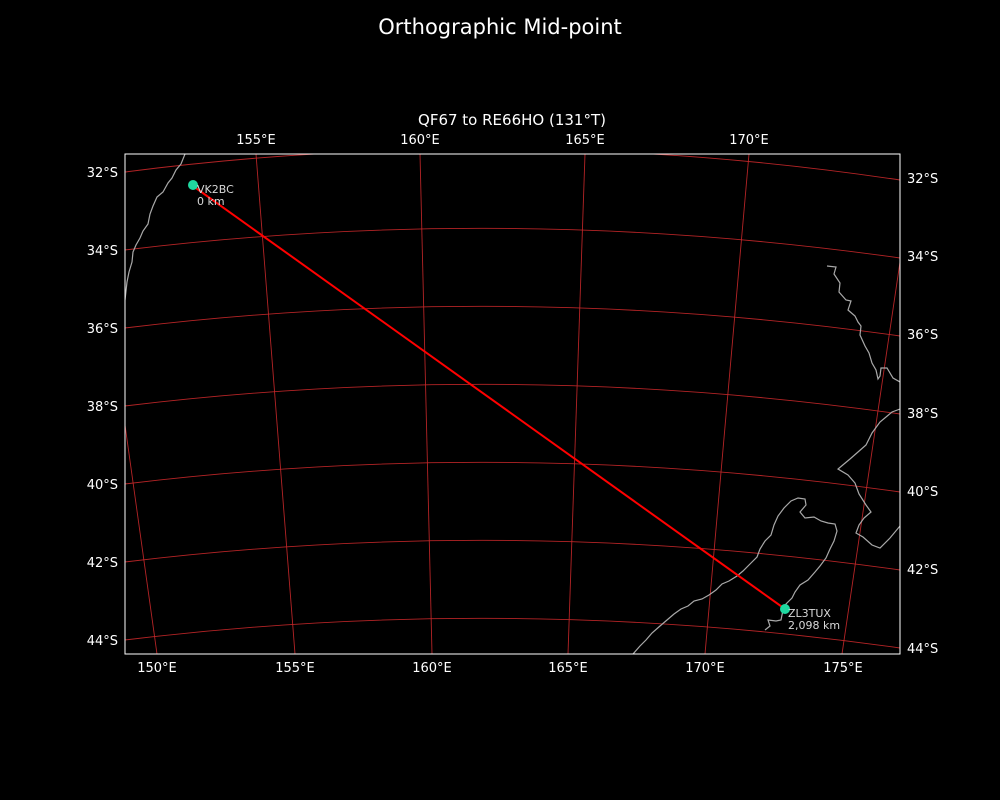 The width and height of the screenshot is (1000, 800). What do you see at coordinates (576, 404) in the screenshot?
I see `meridian-165e` at bounding box center [576, 404].